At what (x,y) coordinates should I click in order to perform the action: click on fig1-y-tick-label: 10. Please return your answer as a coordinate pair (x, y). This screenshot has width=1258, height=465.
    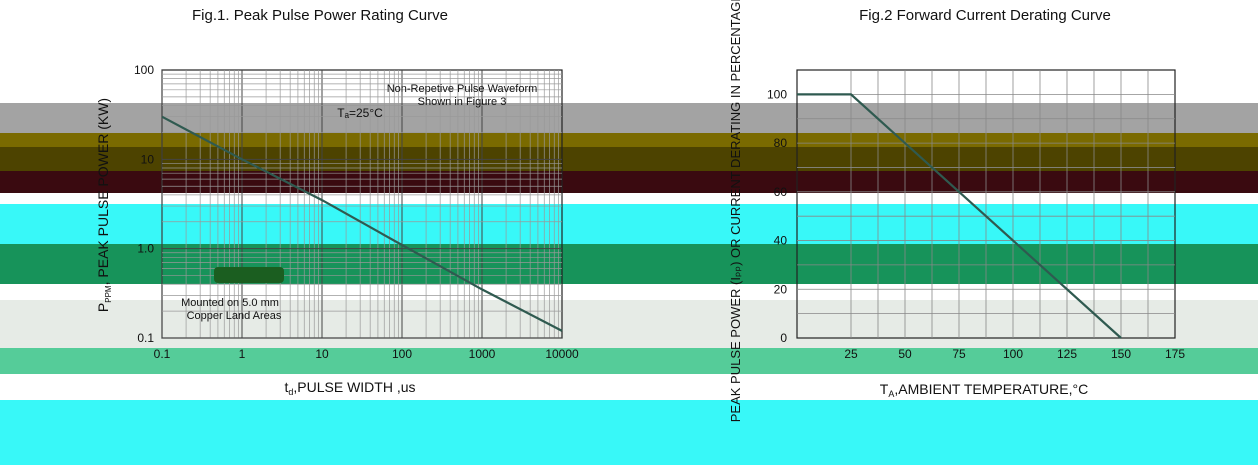
    Looking at the image, I should click on (148, 159).